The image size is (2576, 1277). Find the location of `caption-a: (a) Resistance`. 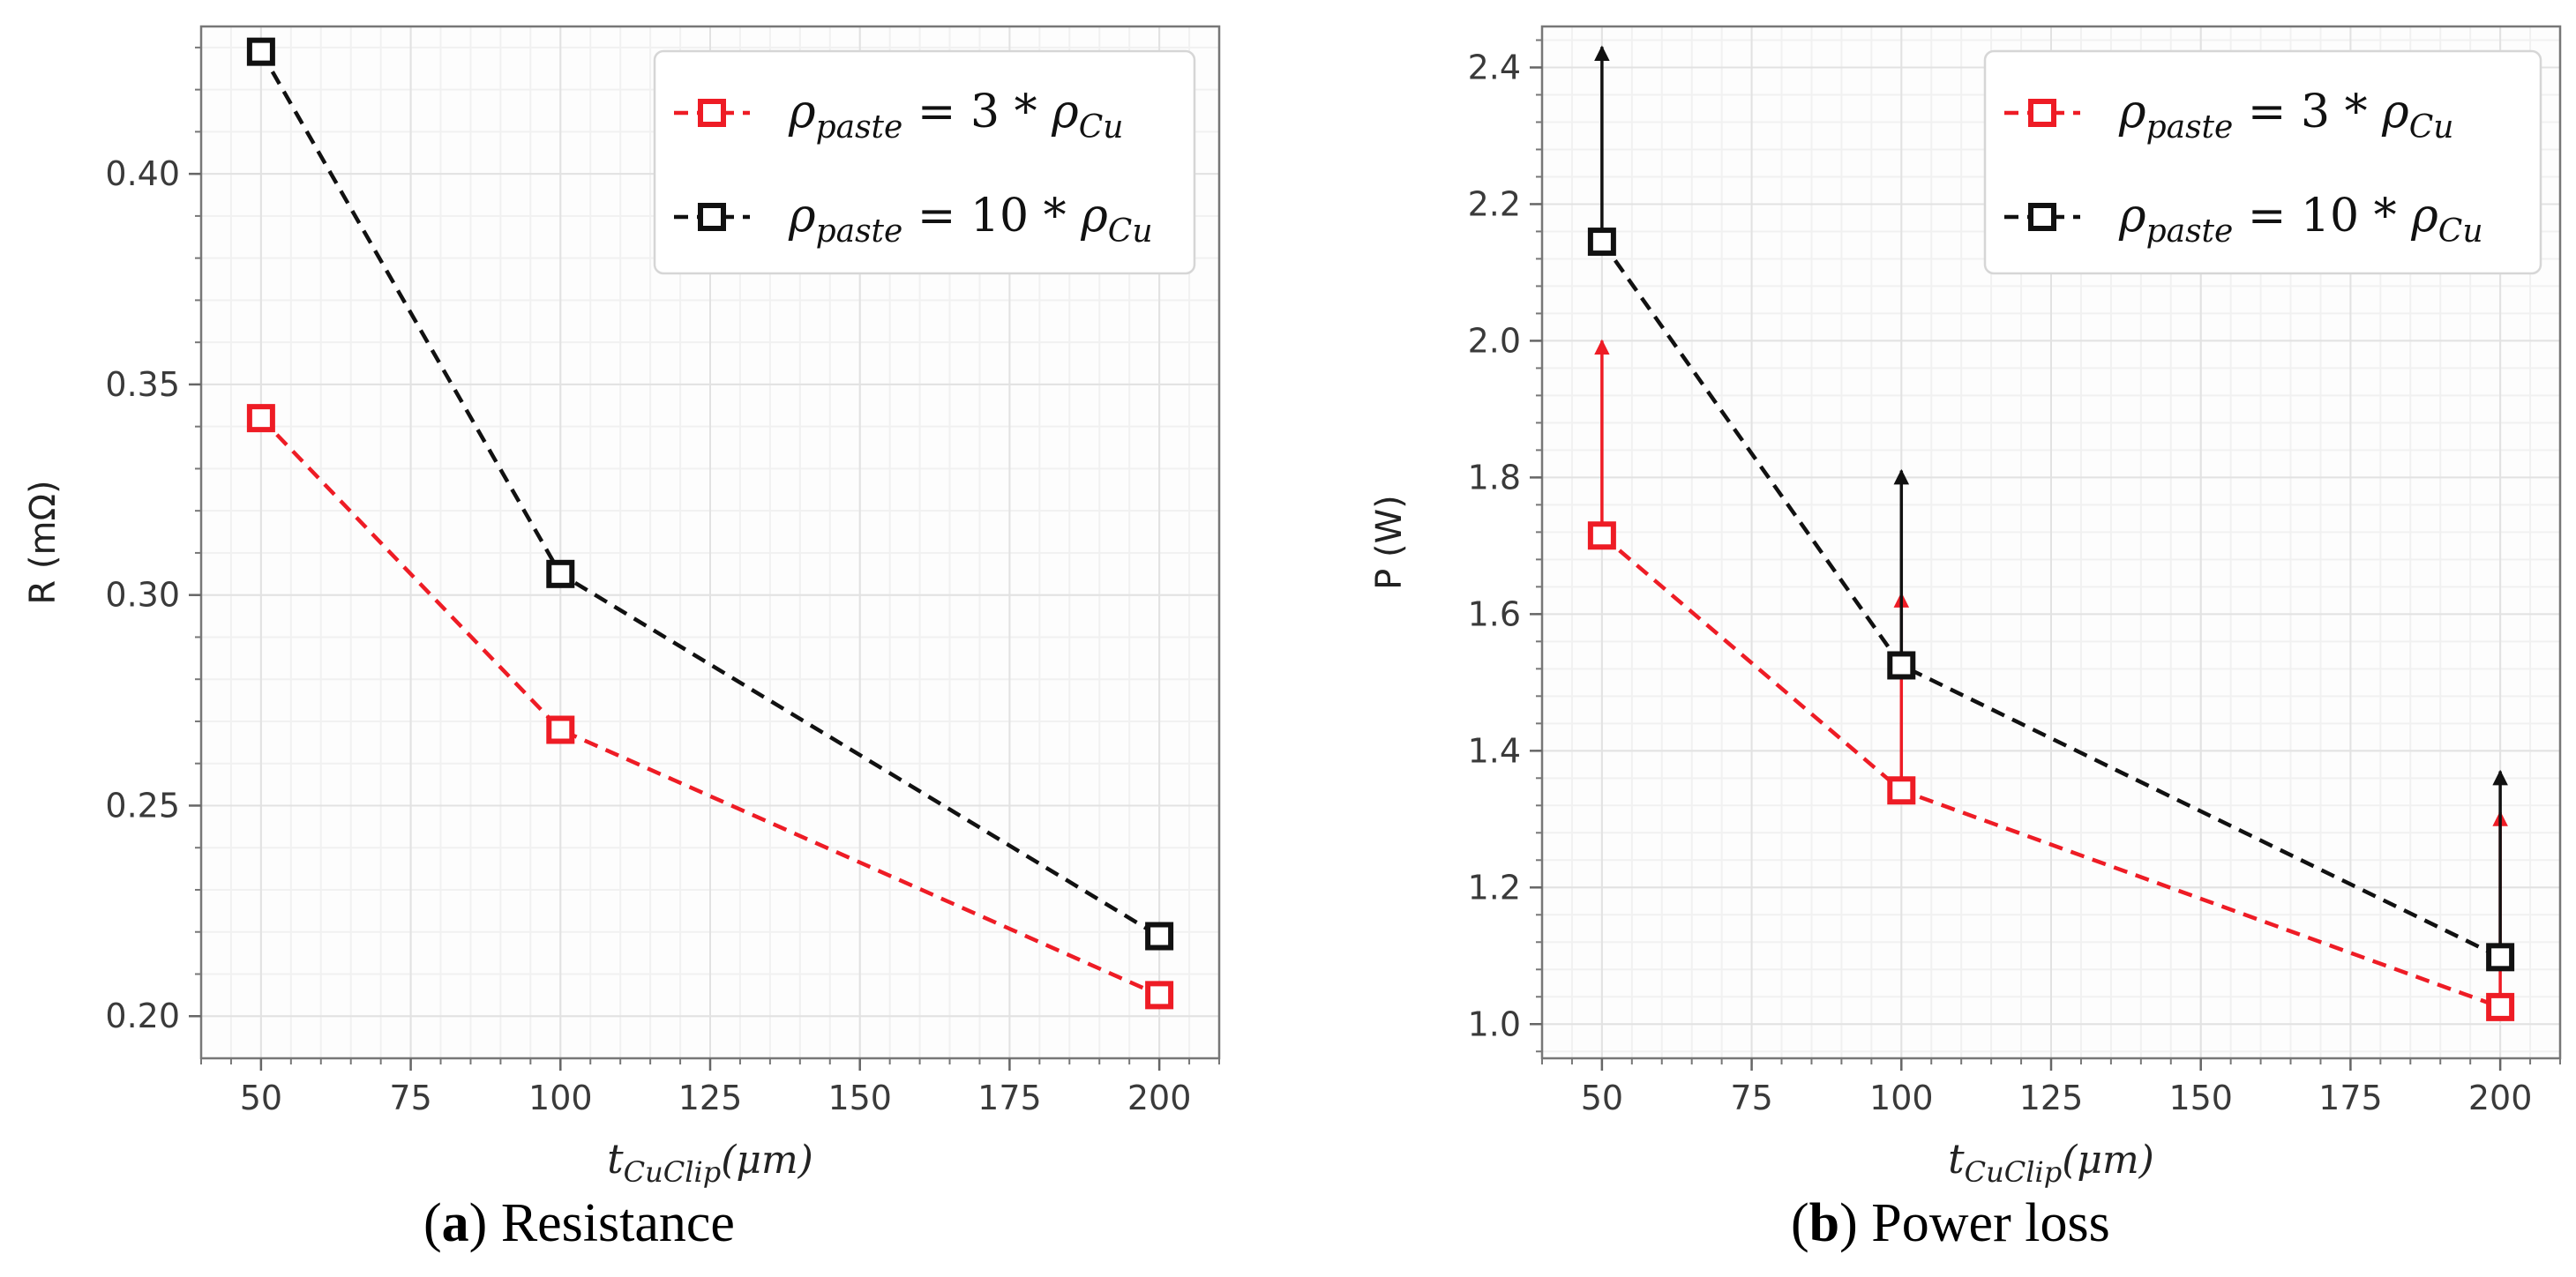

caption-a: (a) Resistance is located at coordinates (579, 1223).